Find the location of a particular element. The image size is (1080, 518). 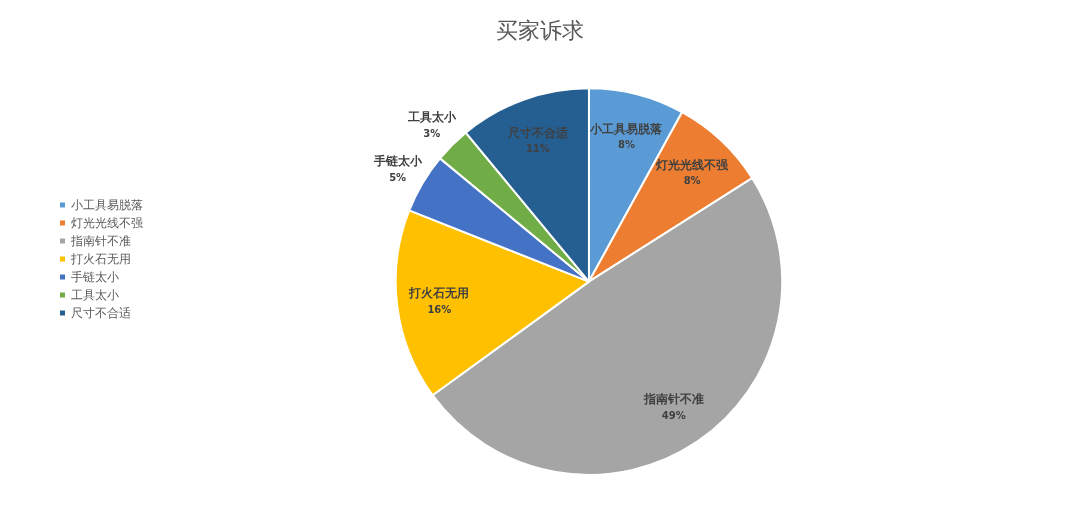

legend-label: 灯光光线不强 is located at coordinates (107, 223).